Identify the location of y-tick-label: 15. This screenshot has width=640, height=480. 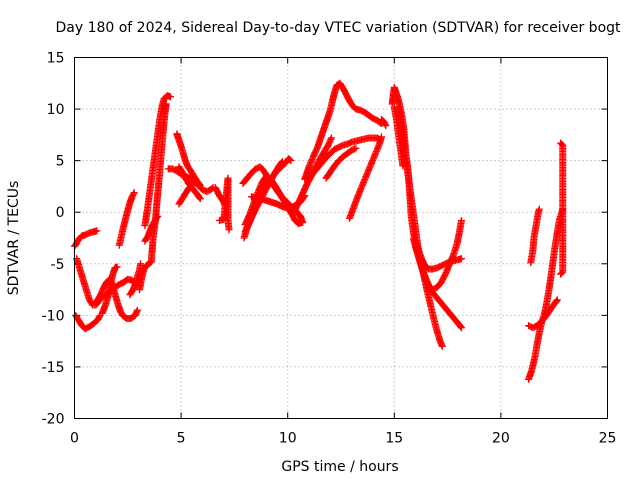
(56, 59).